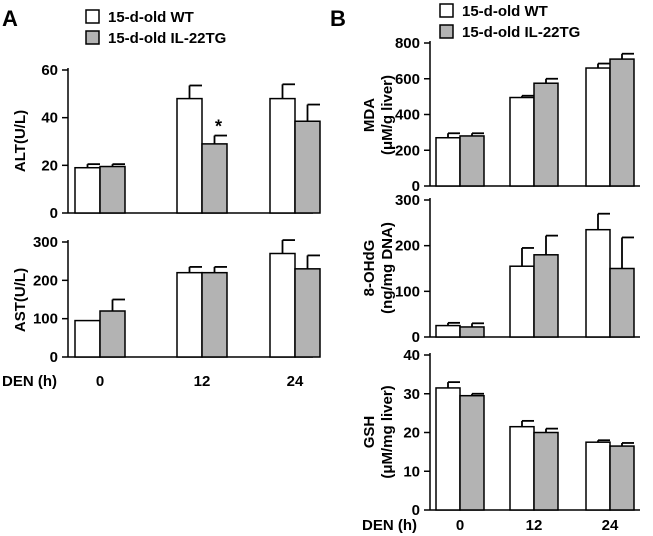 The width and height of the screenshot is (653, 536). Describe the element at coordinates (369, 432) in the screenshot. I see `y-axis-title-line-1: GSH` at that location.